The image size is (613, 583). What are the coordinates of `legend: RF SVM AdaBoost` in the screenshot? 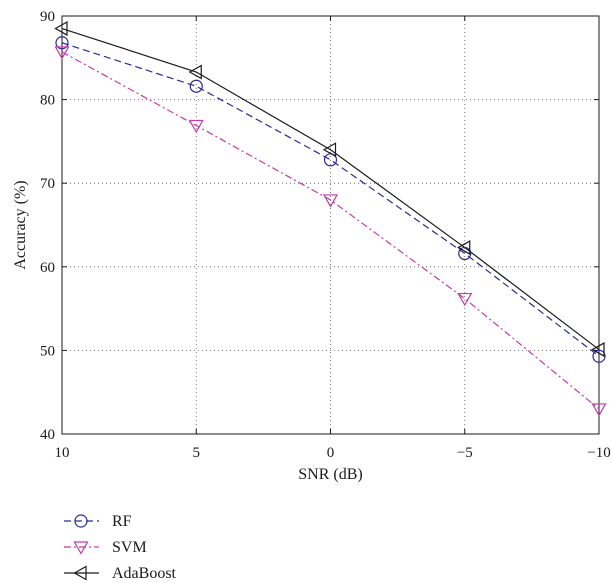 It's located at (120, 547).